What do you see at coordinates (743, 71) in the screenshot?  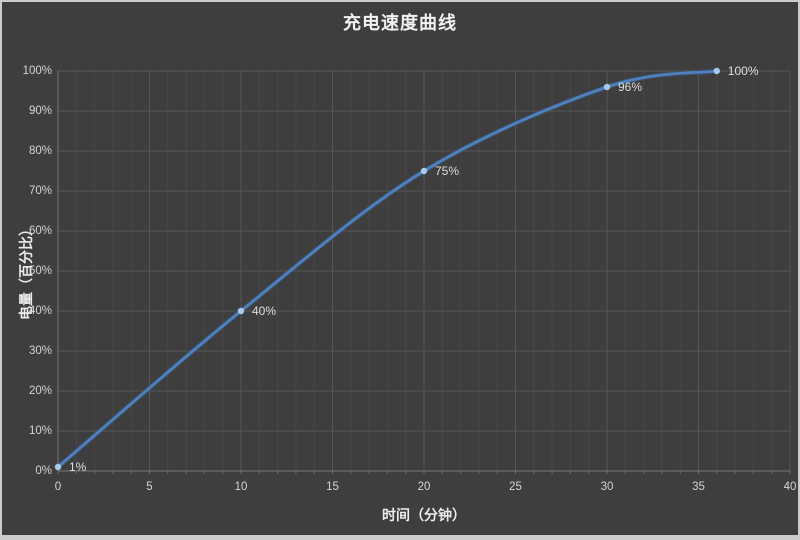 I see `data-point-label: 100%` at bounding box center [743, 71].